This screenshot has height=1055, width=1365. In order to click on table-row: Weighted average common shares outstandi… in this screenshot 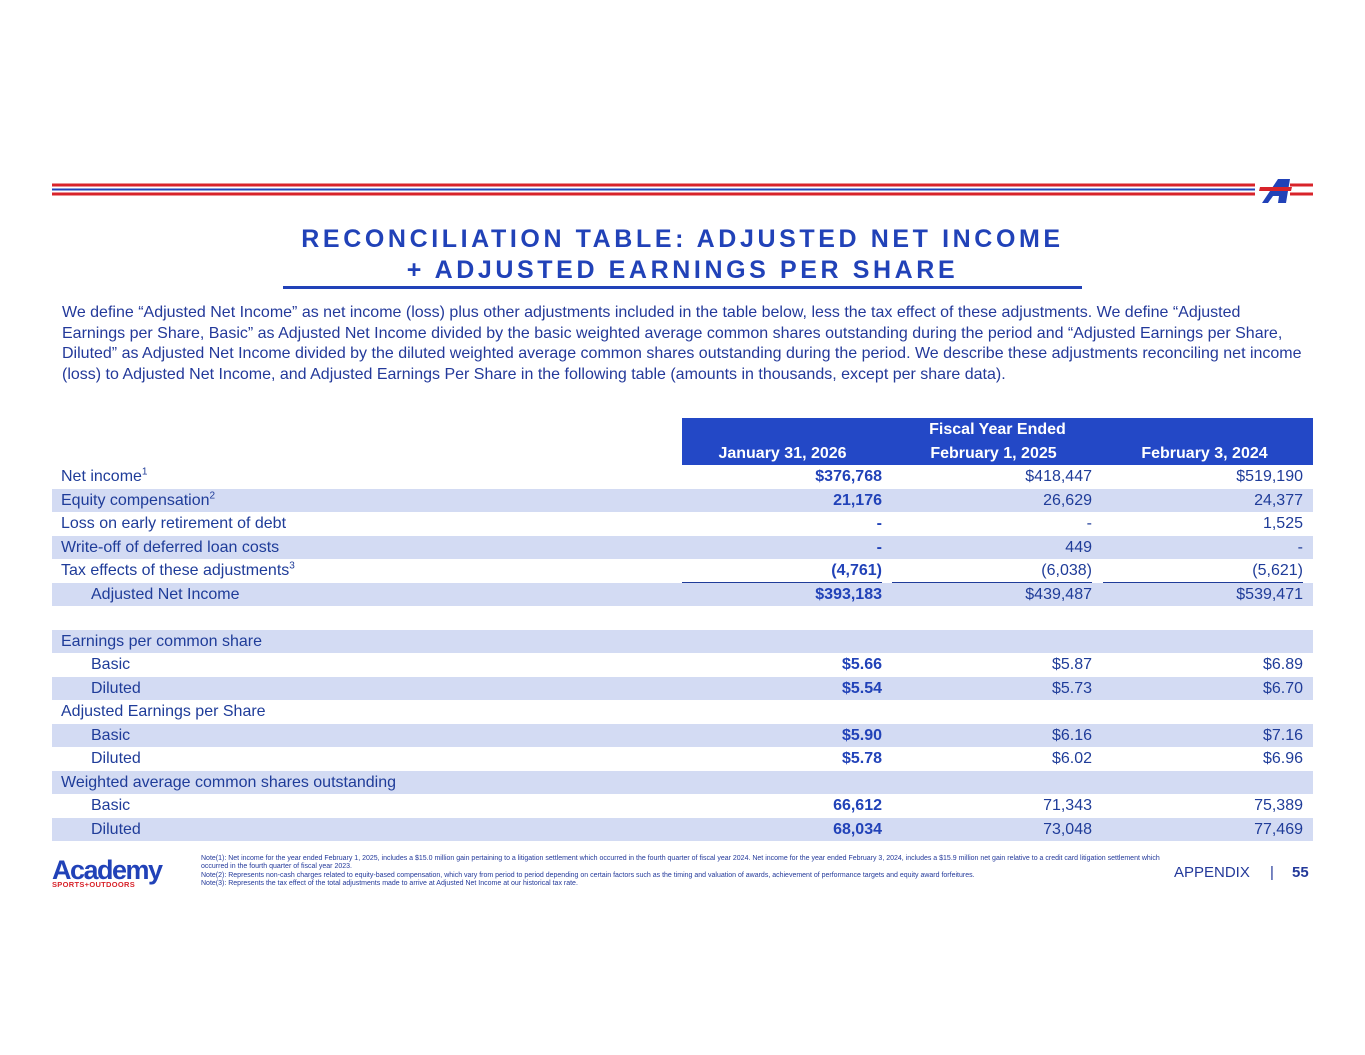, I will do `click(682, 782)`.